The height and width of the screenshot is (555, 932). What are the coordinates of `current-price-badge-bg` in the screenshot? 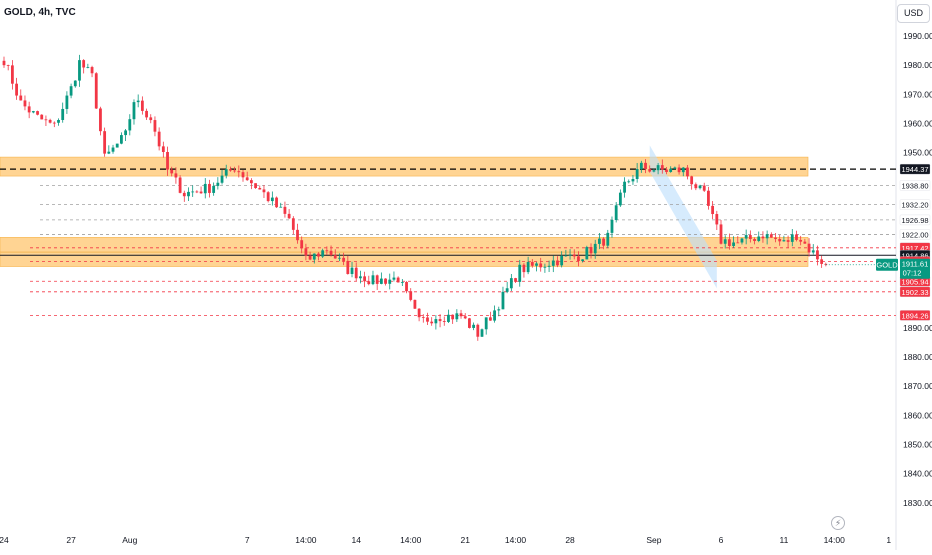 It's located at (915, 268).